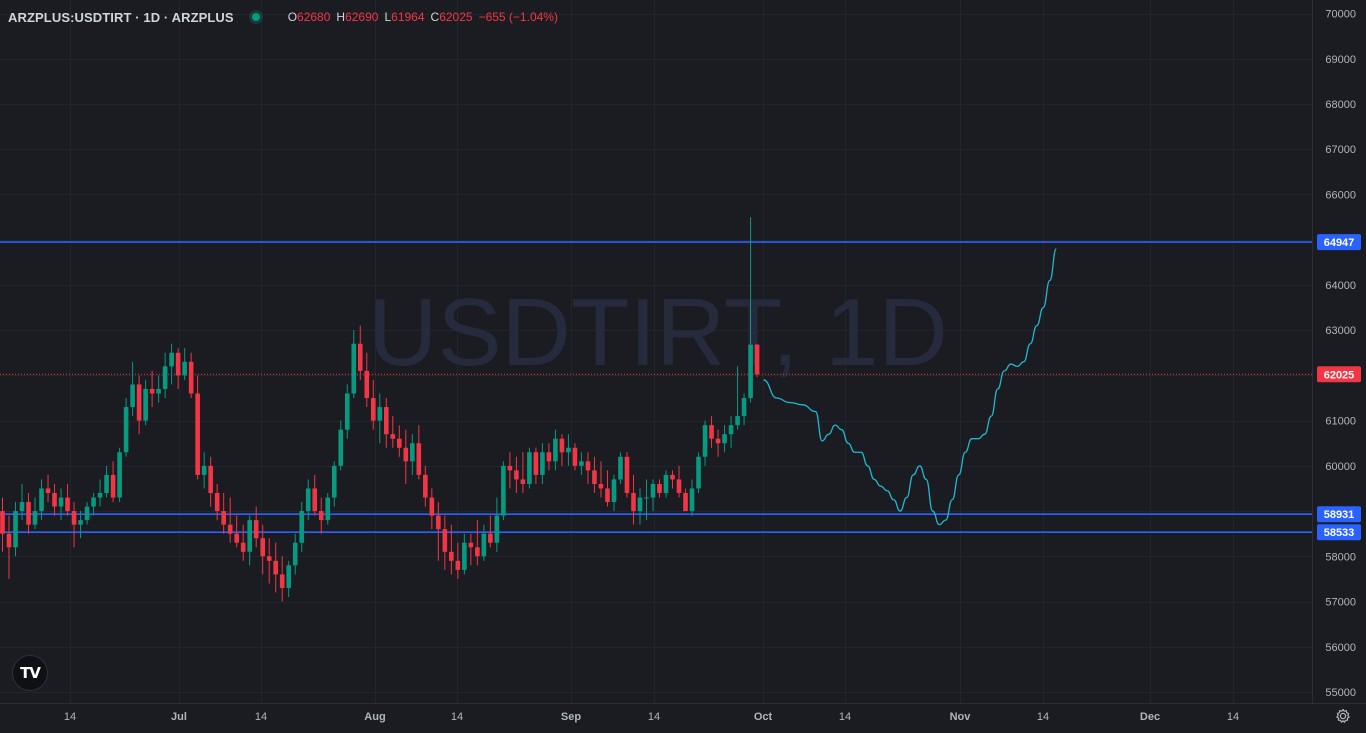 The height and width of the screenshot is (733, 1366). I want to click on tradingview-logo-icon: TV, so click(30, 673).